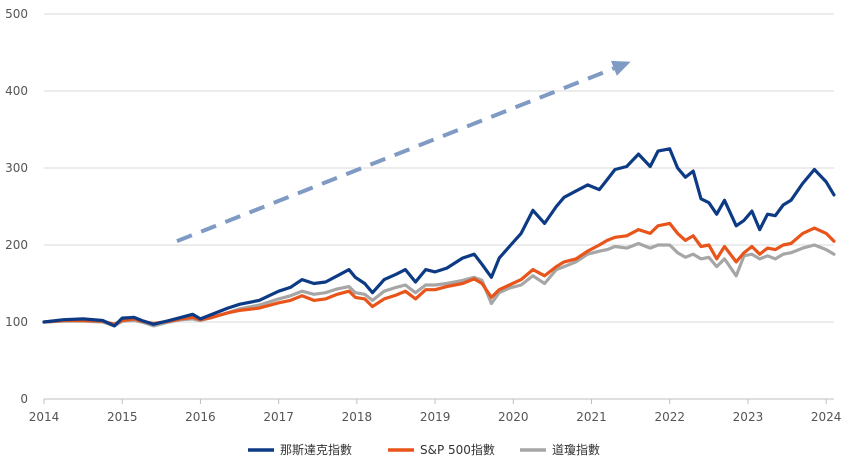 The width and height of the screenshot is (860, 464). What do you see at coordinates (122, 417) in the screenshot?
I see `x-tick-label: 2015` at bounding box center [122, 417].